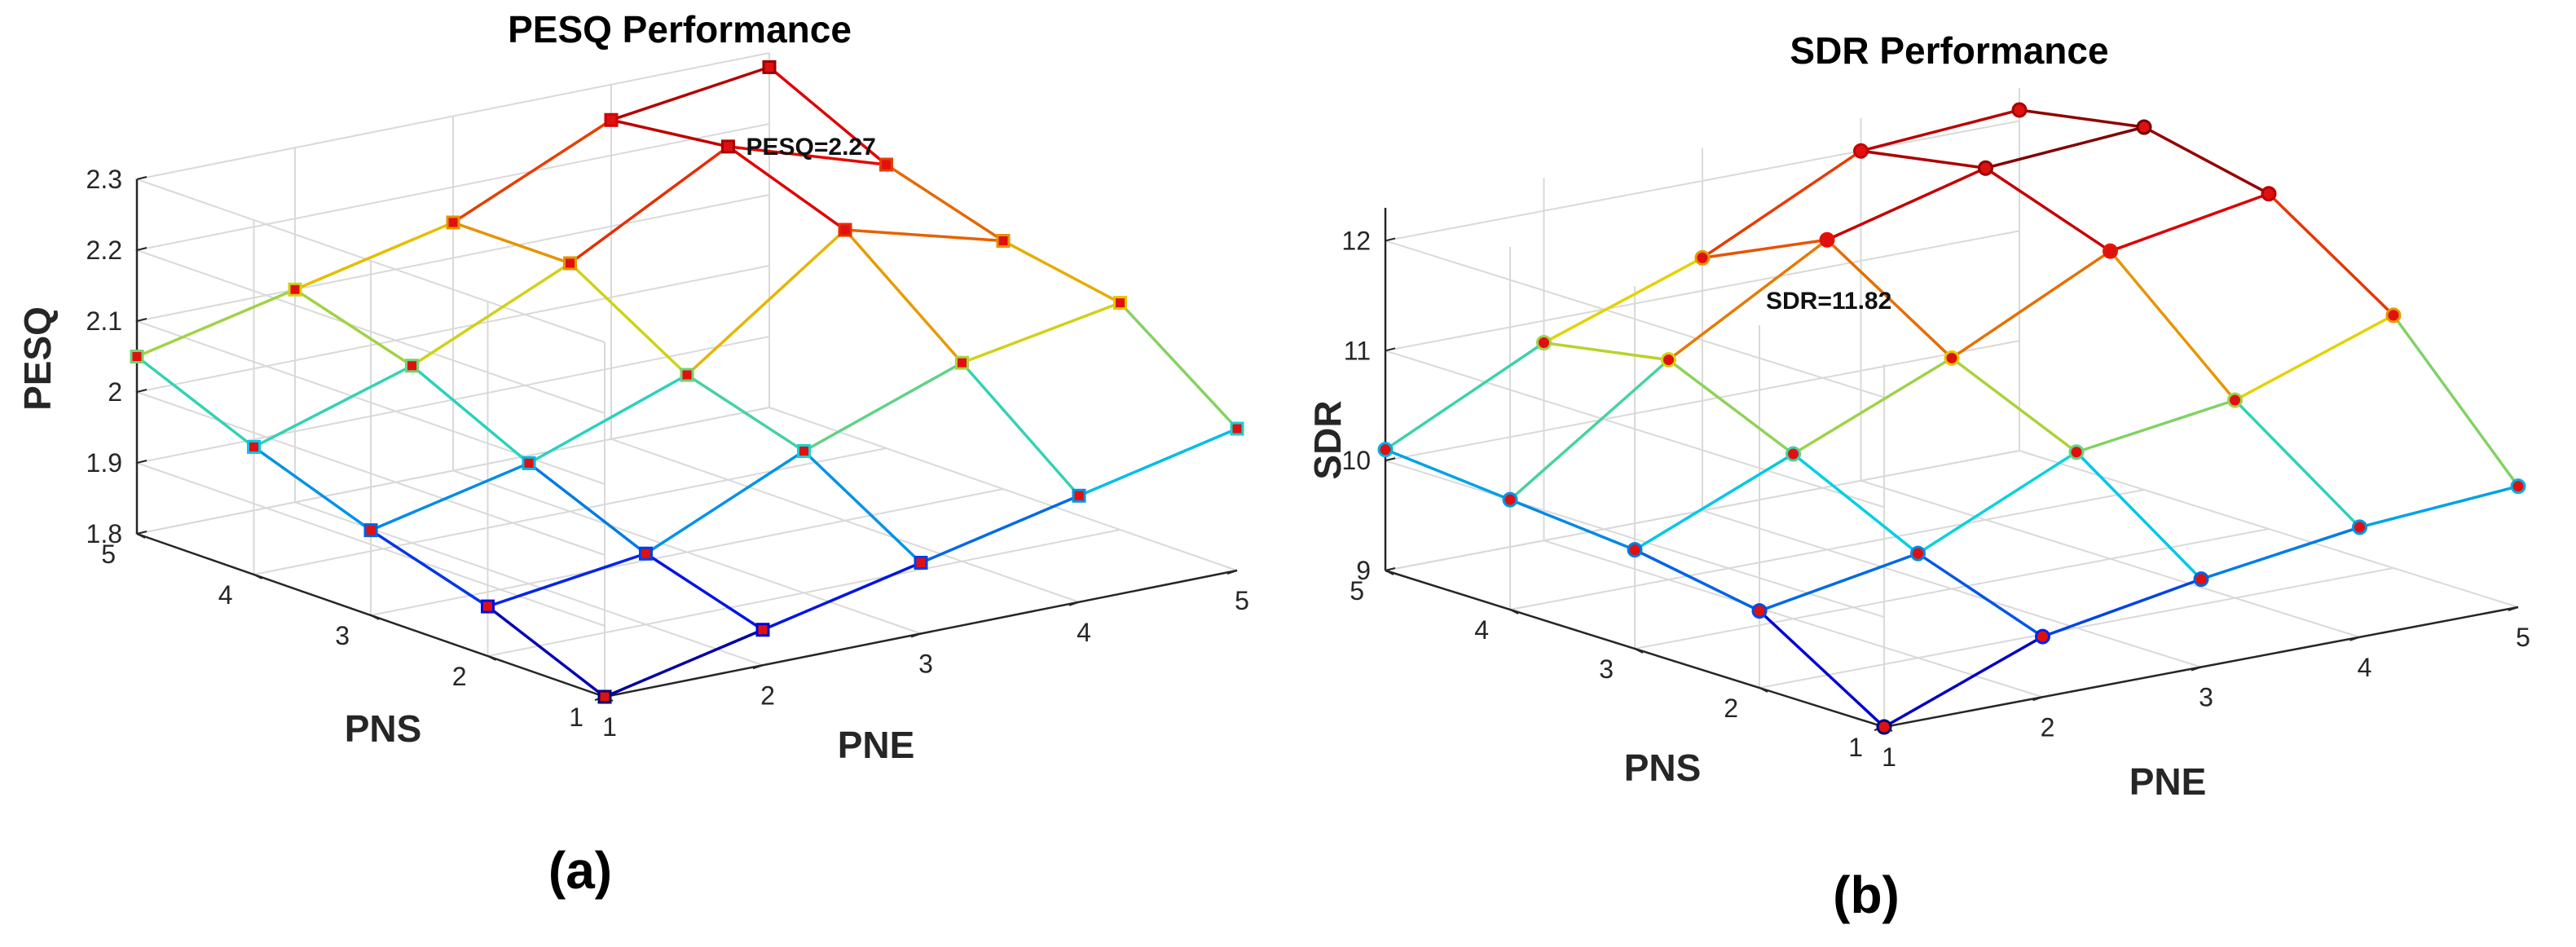 This screenshot has width=2576, height=947. Describe the element at coordinates (1357, 350) in the screenshot. I see `z-tick-label: 11` at that location.